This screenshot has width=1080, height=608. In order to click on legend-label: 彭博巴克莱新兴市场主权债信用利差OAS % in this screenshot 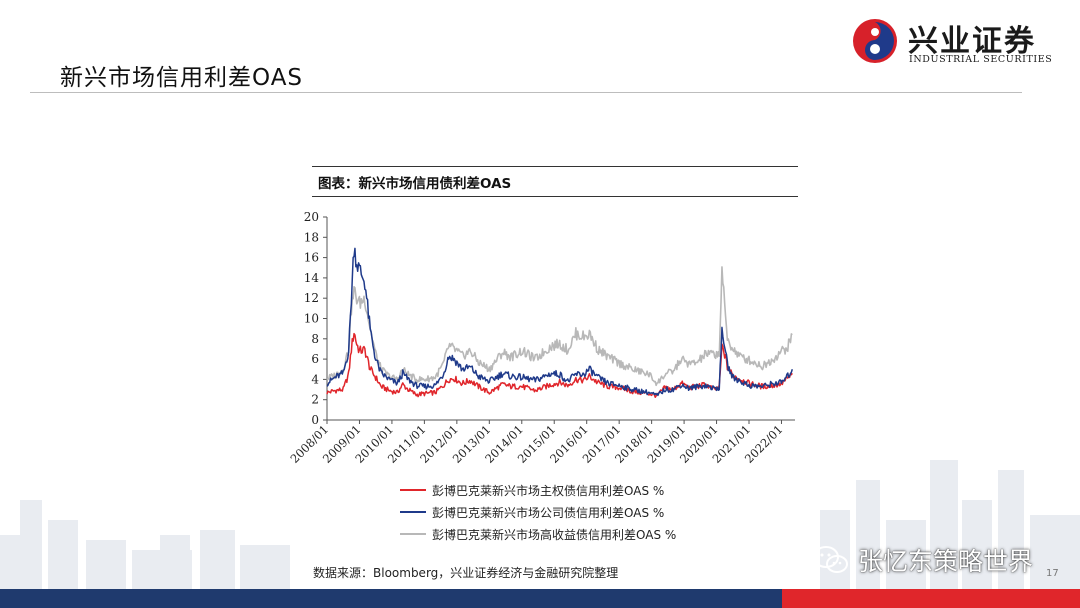, I will do `click(548, 490)`.